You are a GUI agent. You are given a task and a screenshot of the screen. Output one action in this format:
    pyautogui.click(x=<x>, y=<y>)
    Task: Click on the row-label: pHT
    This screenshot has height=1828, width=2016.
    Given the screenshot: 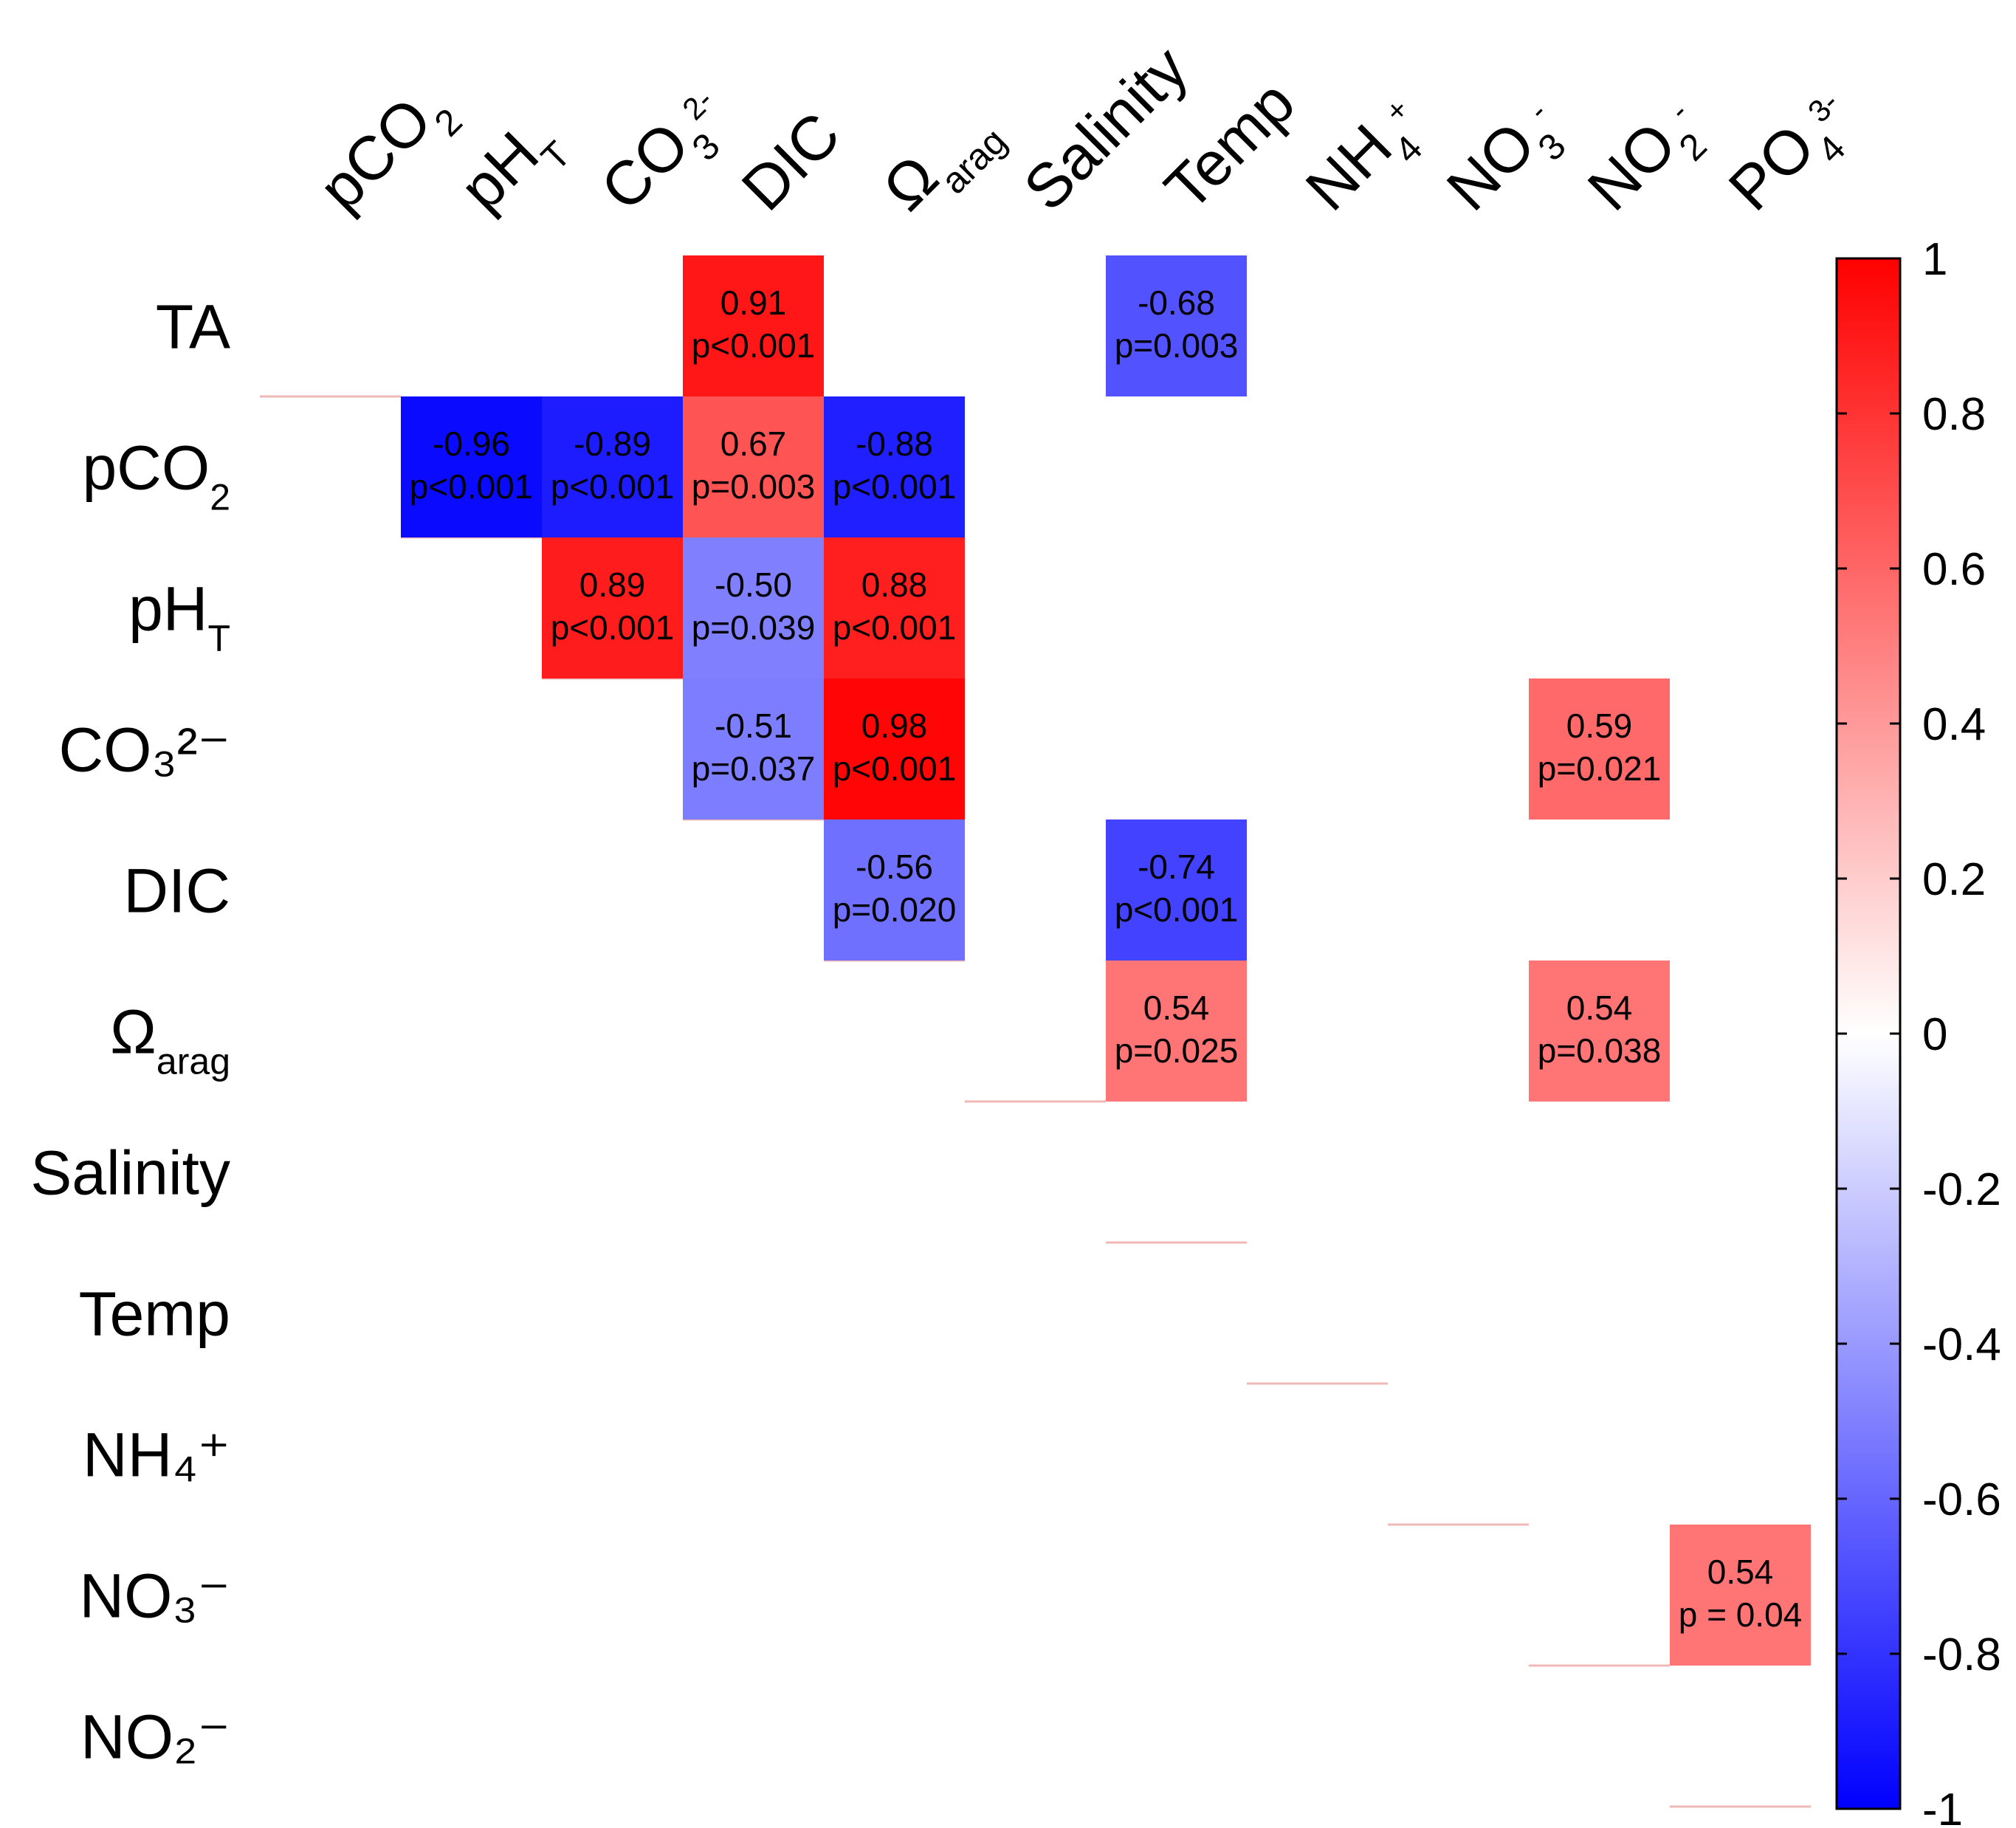 What is the action you would take?
    pyautogui.click(x=179, y=616)
    